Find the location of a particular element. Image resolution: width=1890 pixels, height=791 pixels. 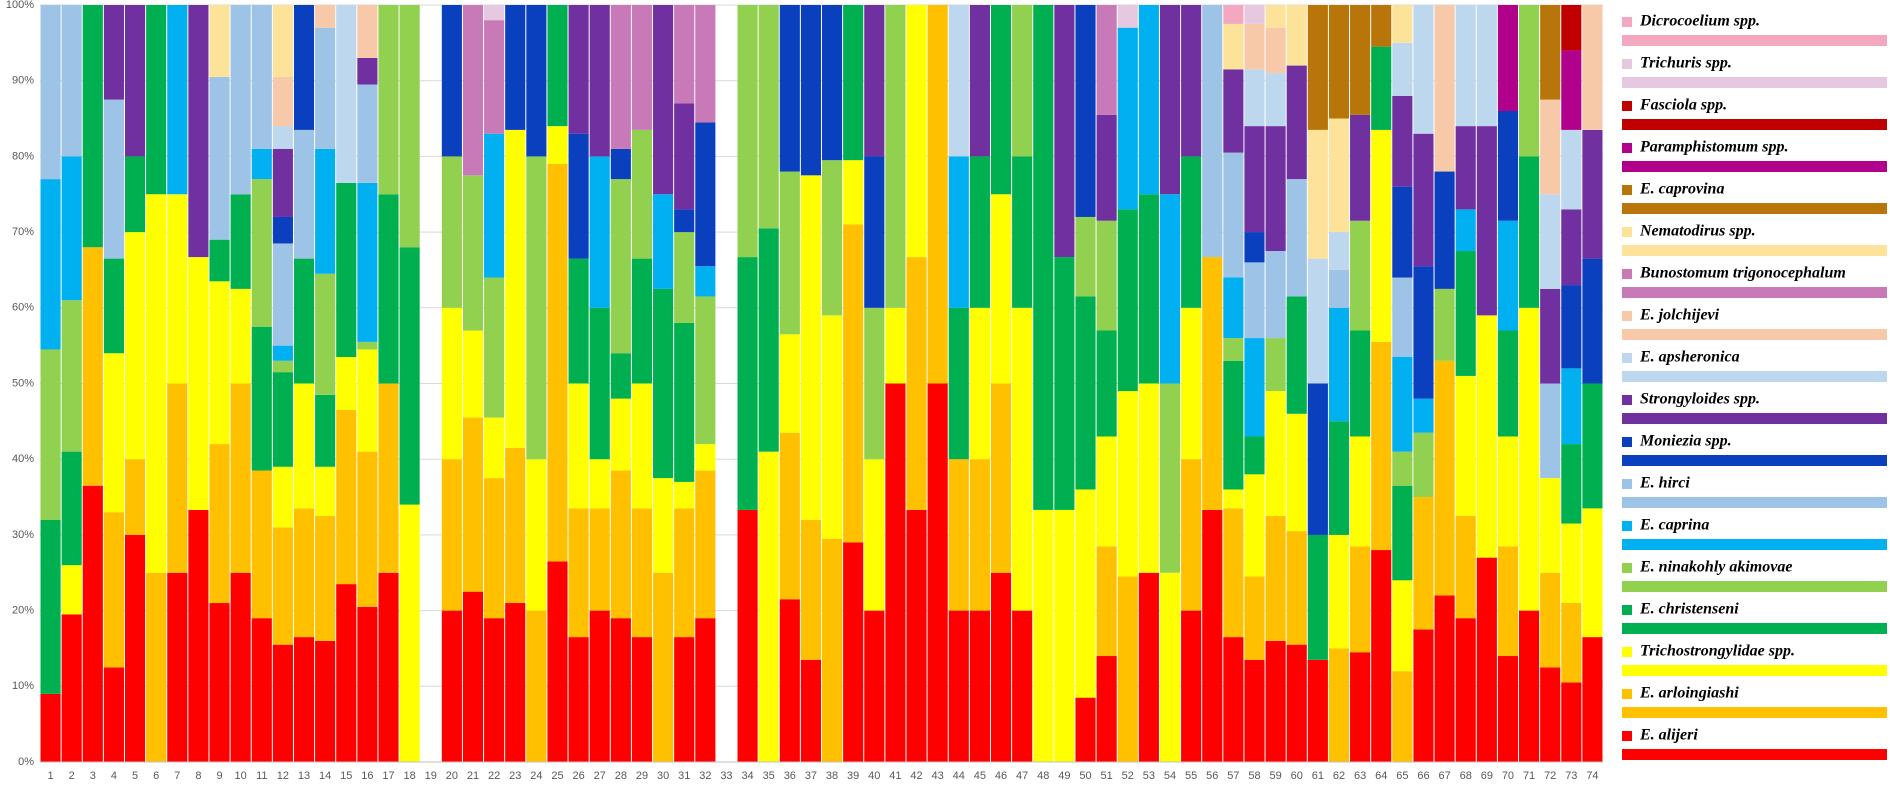

x-tick-label: 50 is located at coordinates (1085, 776).